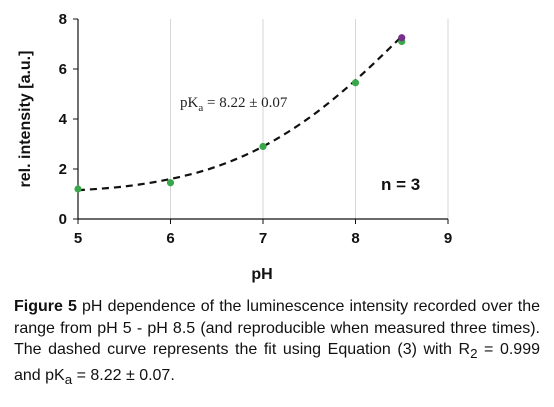  What do you see at coordinates (63, 219) in the screenshot?
I see `y-tick-label: 0` at bounding box center [63, 219].